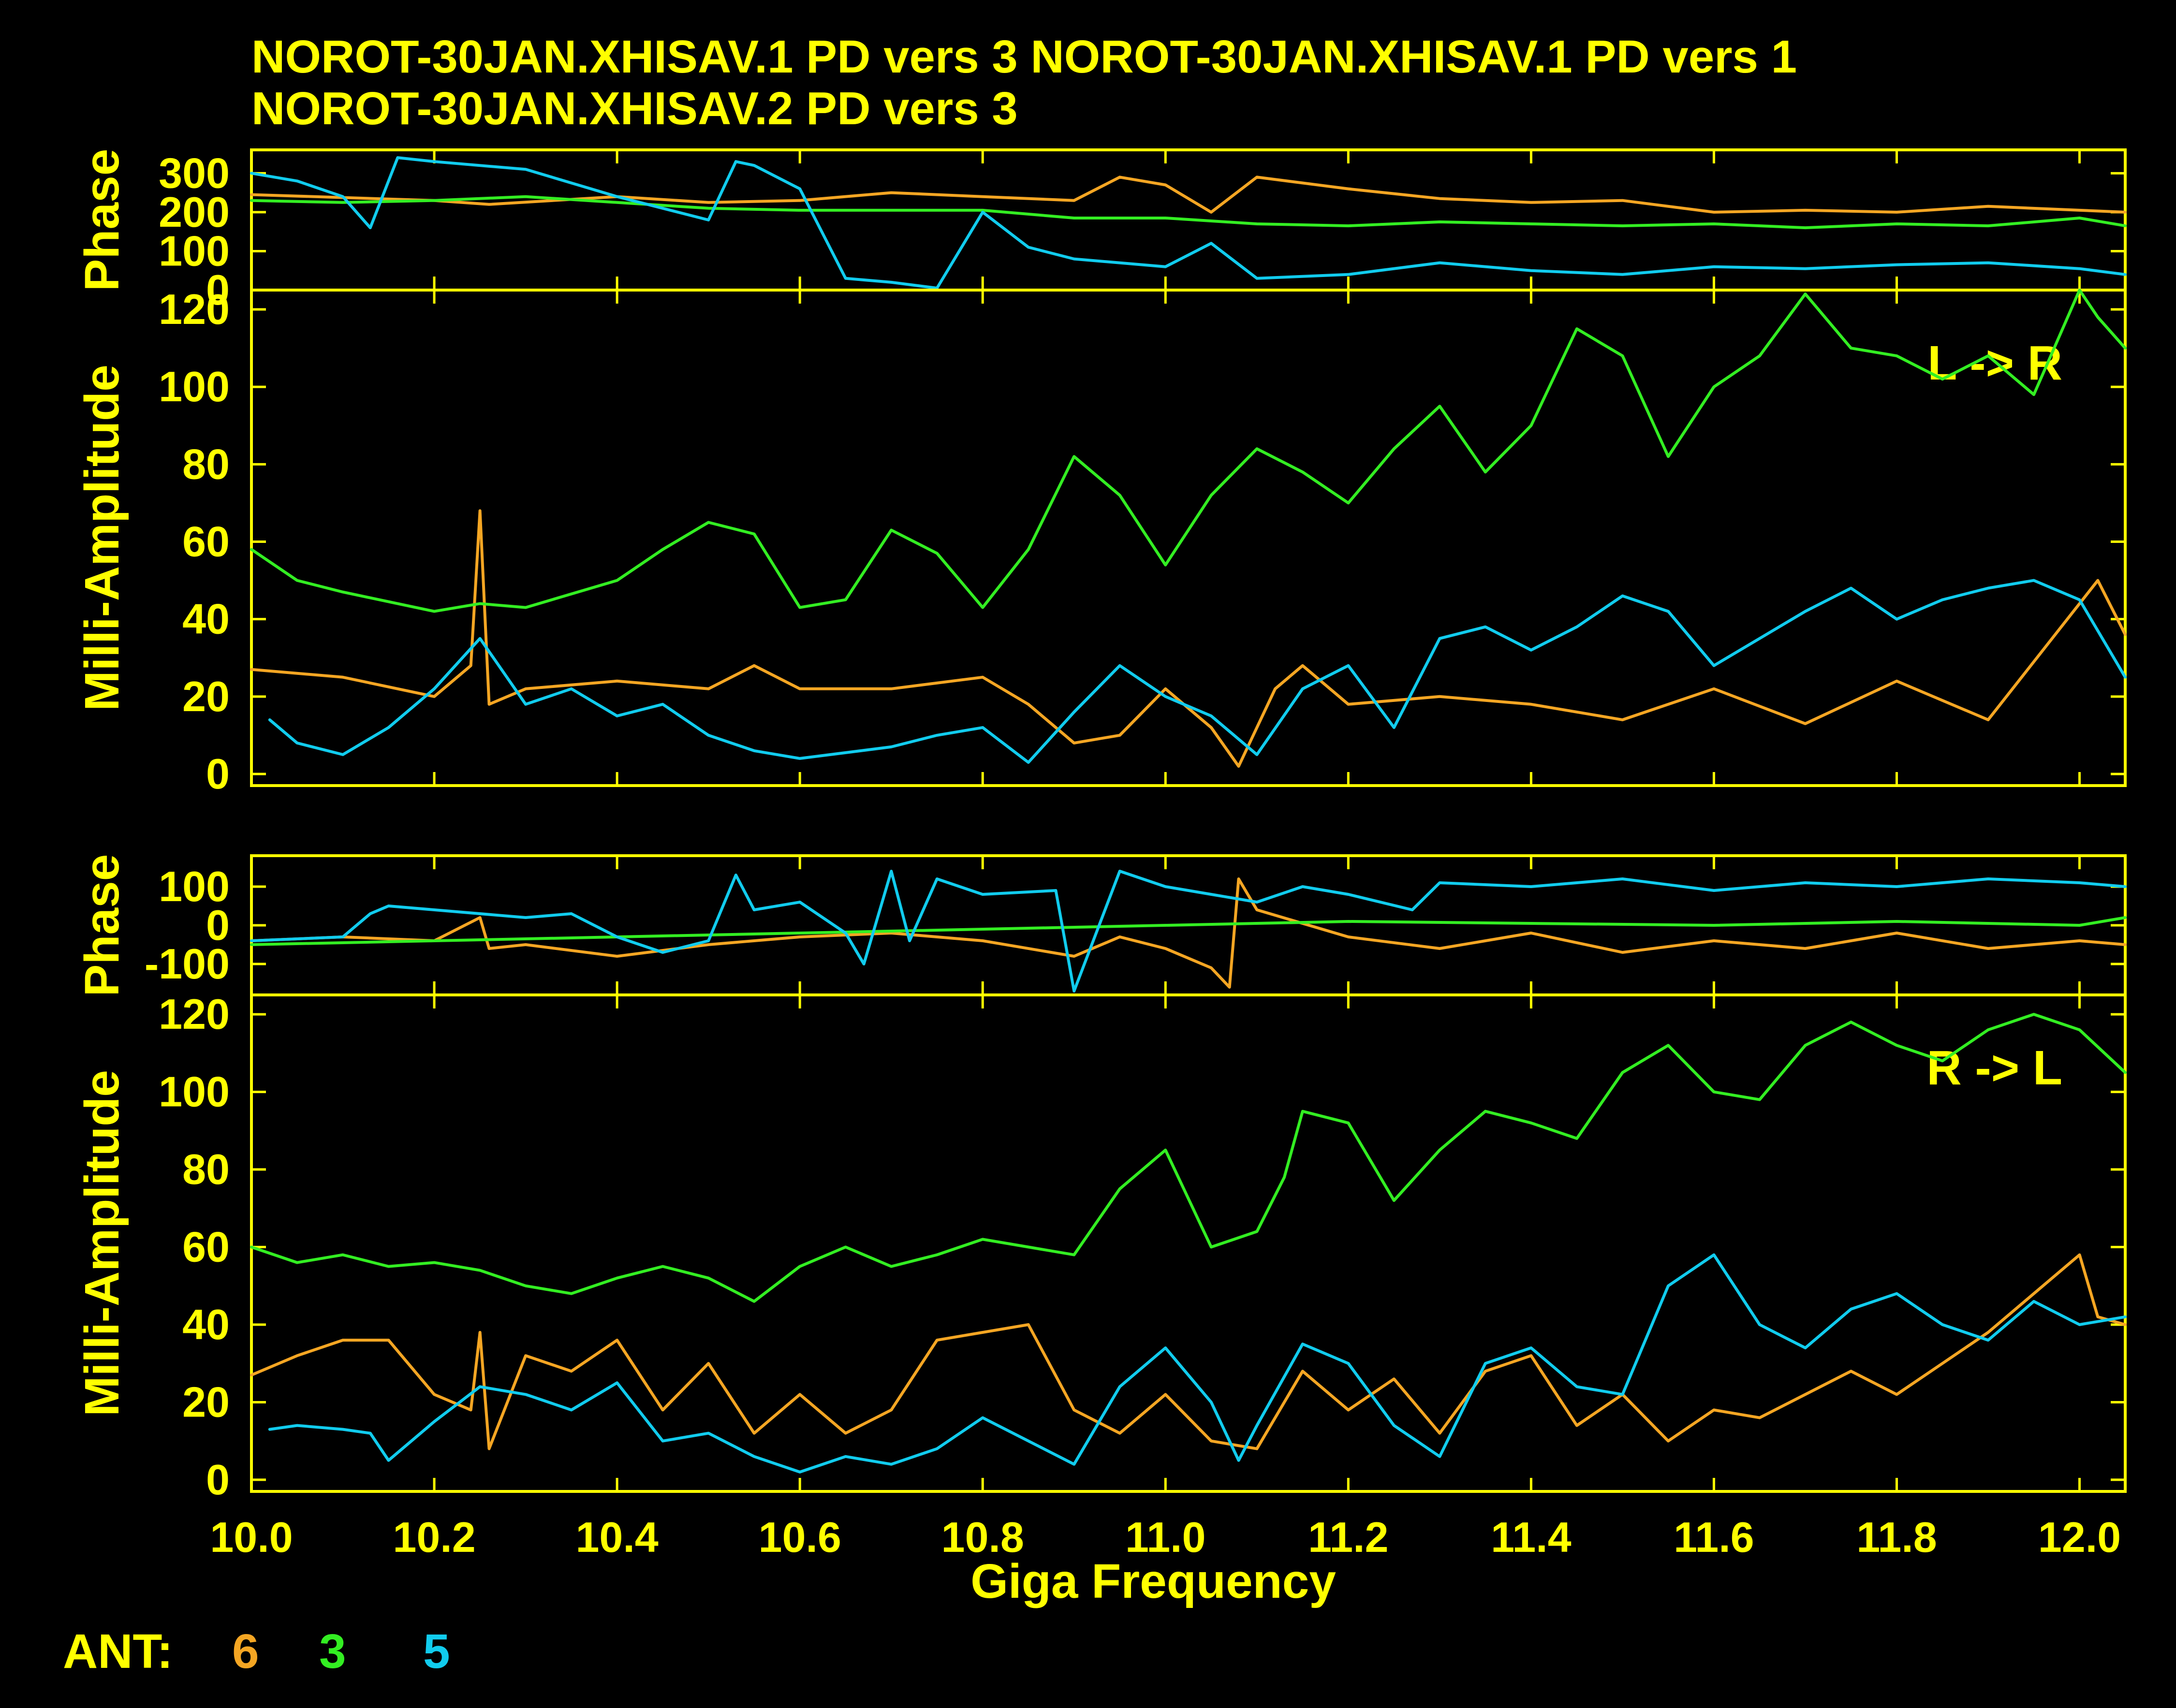 This screenshot has width=2176, height=1708. I want to click on x-tick-label: 11.0, so click(1165, 1537).